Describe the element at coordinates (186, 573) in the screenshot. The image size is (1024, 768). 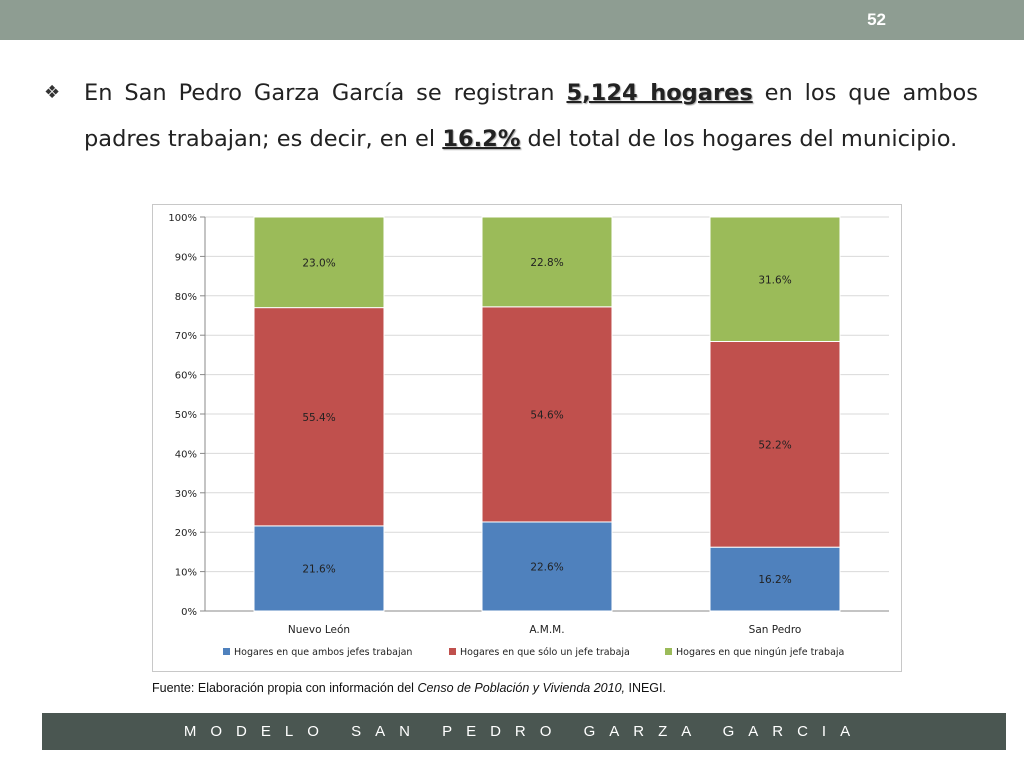
I see `y-tick-label: 10%` at that location.